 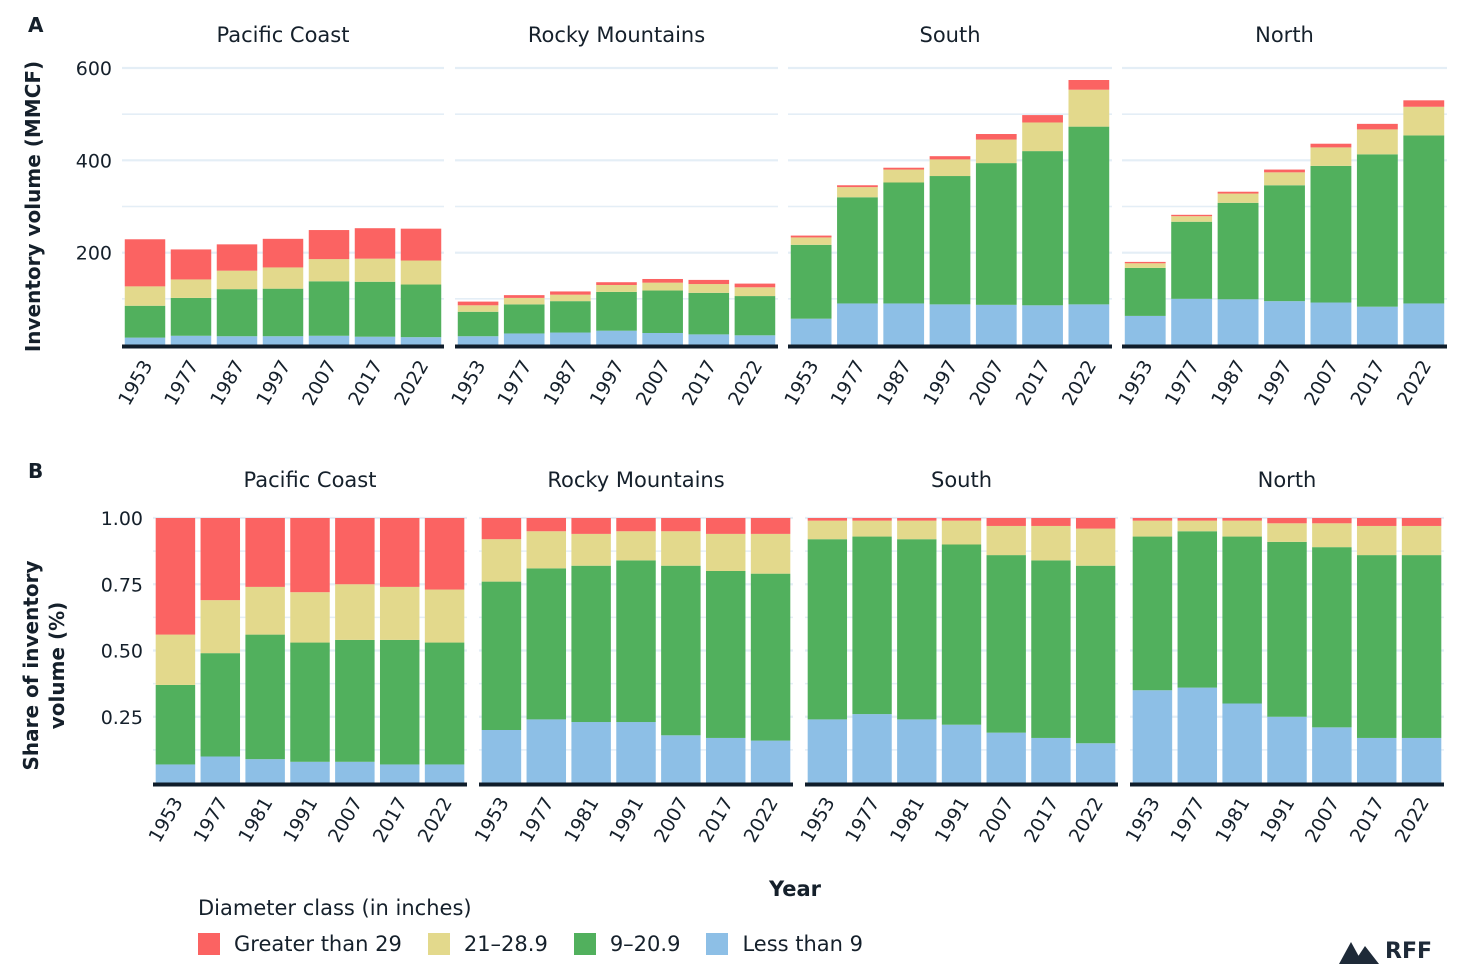 What do you see at coordinates (175, 659) in the screenshot?
I see `bar-pacific-coast-1953-21-28.9` at bounding box center [175, 659].